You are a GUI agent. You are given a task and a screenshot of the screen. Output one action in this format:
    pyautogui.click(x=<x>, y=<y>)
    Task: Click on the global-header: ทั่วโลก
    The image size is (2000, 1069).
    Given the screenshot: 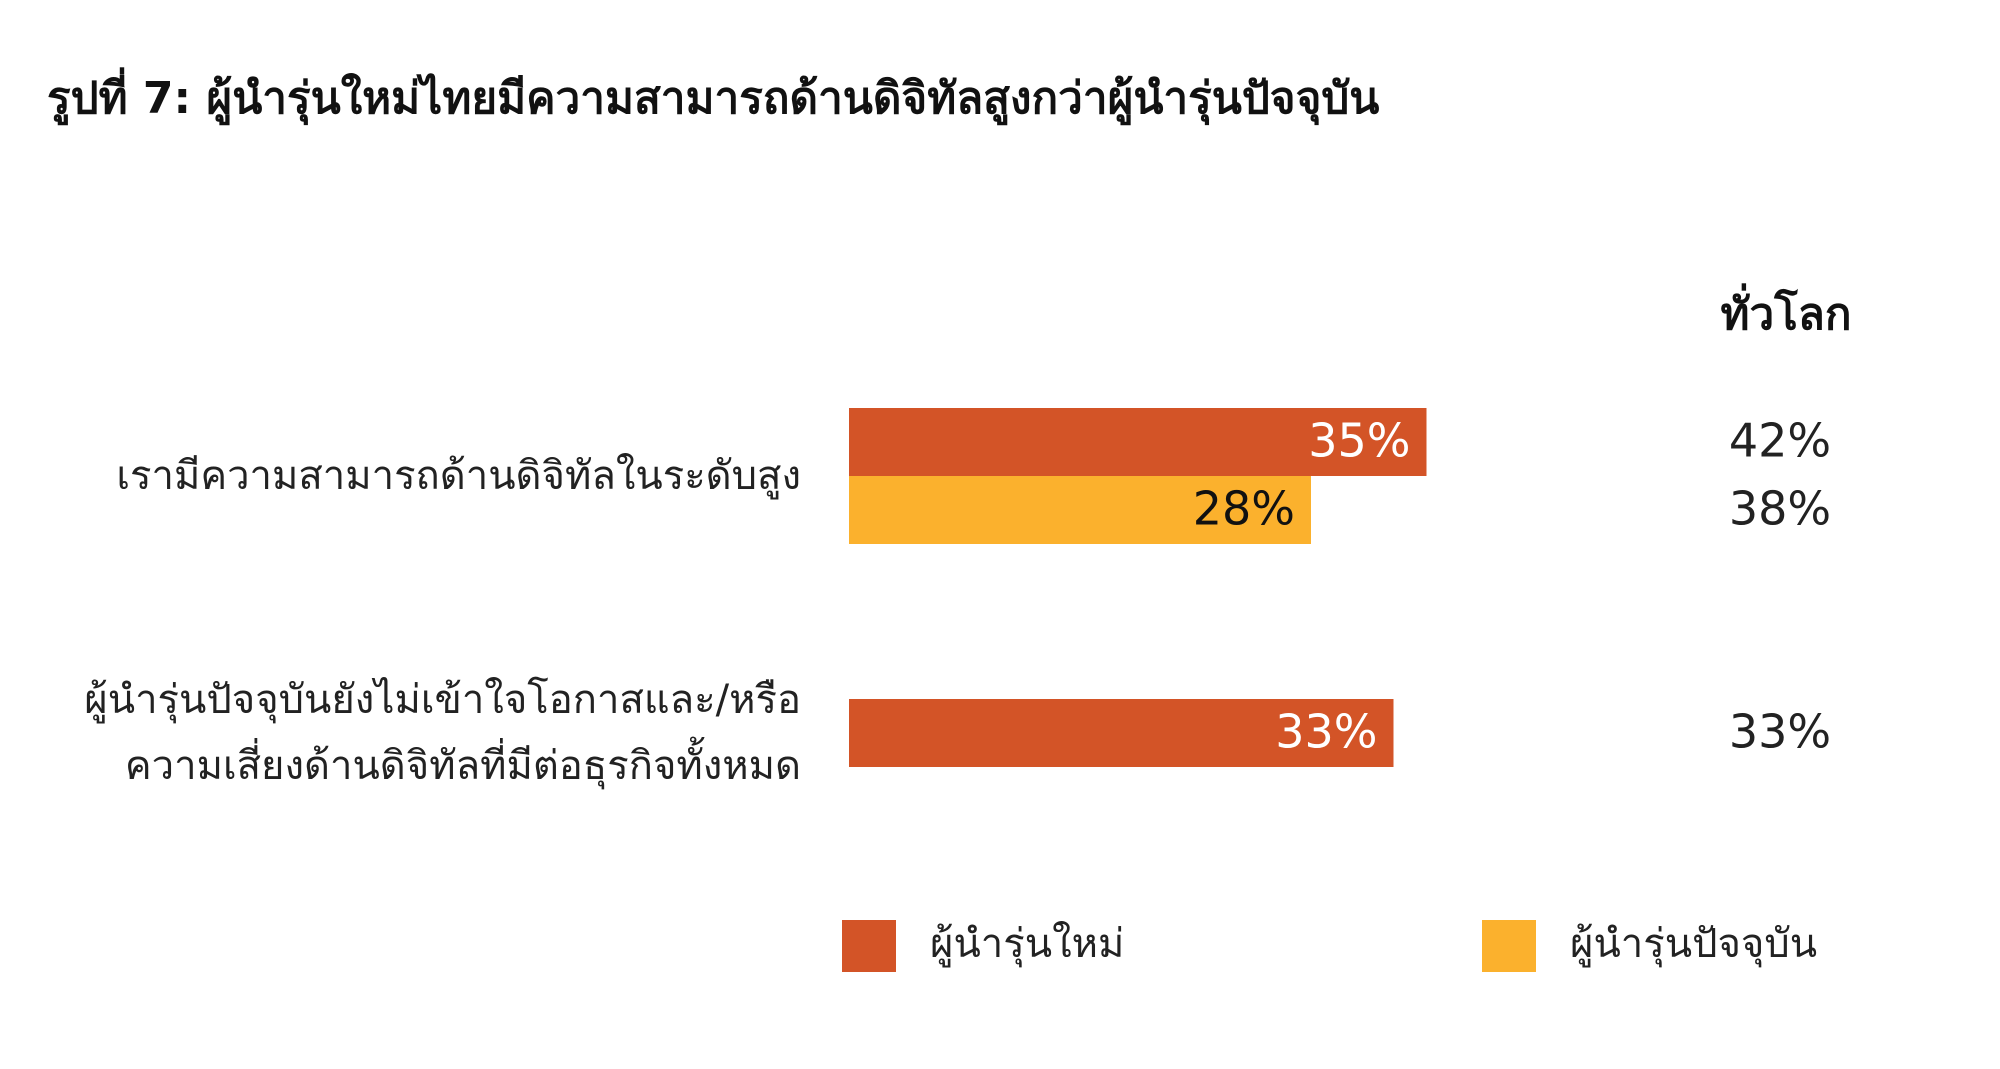 What is the action you would take?
    pyautogui.click(x=1786, y=311)
    